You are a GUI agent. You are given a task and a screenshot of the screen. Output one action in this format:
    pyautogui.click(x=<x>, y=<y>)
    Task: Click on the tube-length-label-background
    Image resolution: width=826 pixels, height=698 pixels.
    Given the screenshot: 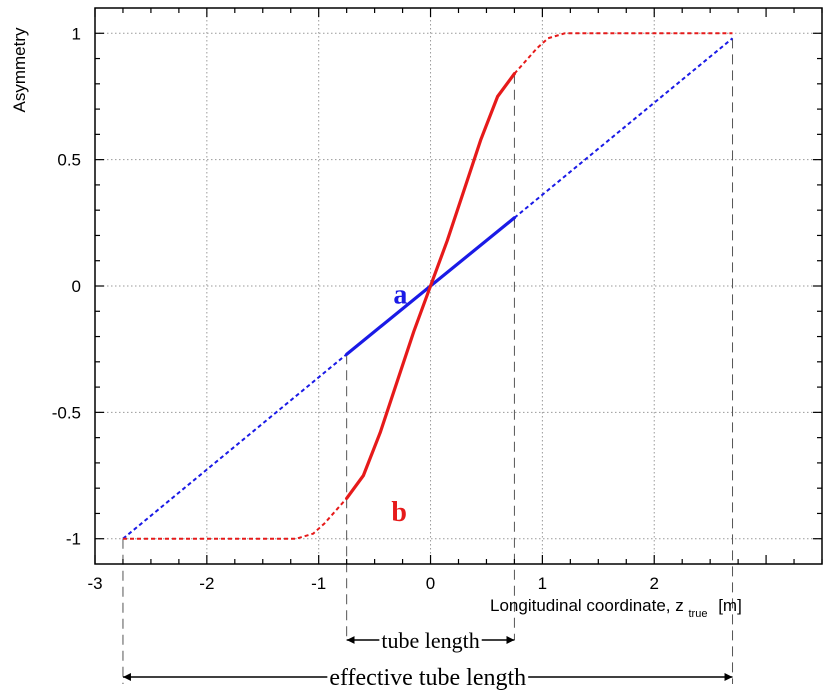 What is the action you would take?
    pyautogui.click(x=430, y=640)
    